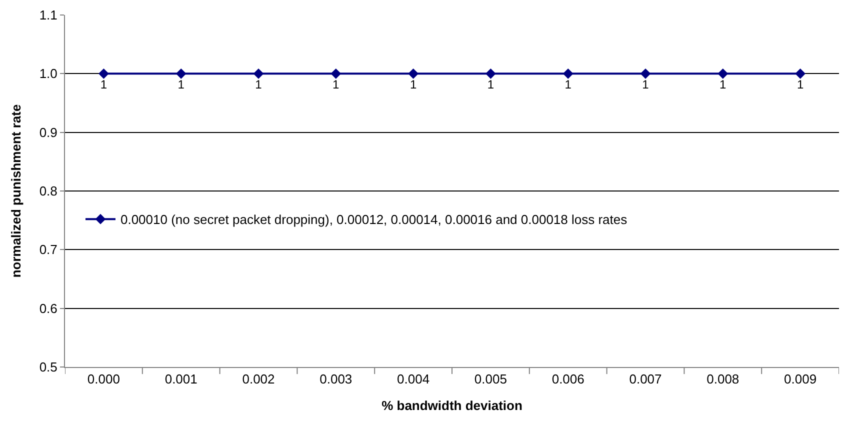 This screenshot has height=429, width=847. What do you see at coordinates (645, 379) in the screenshot?
I see `x-tick-label: 0.007` at bounding box center [645, 379].